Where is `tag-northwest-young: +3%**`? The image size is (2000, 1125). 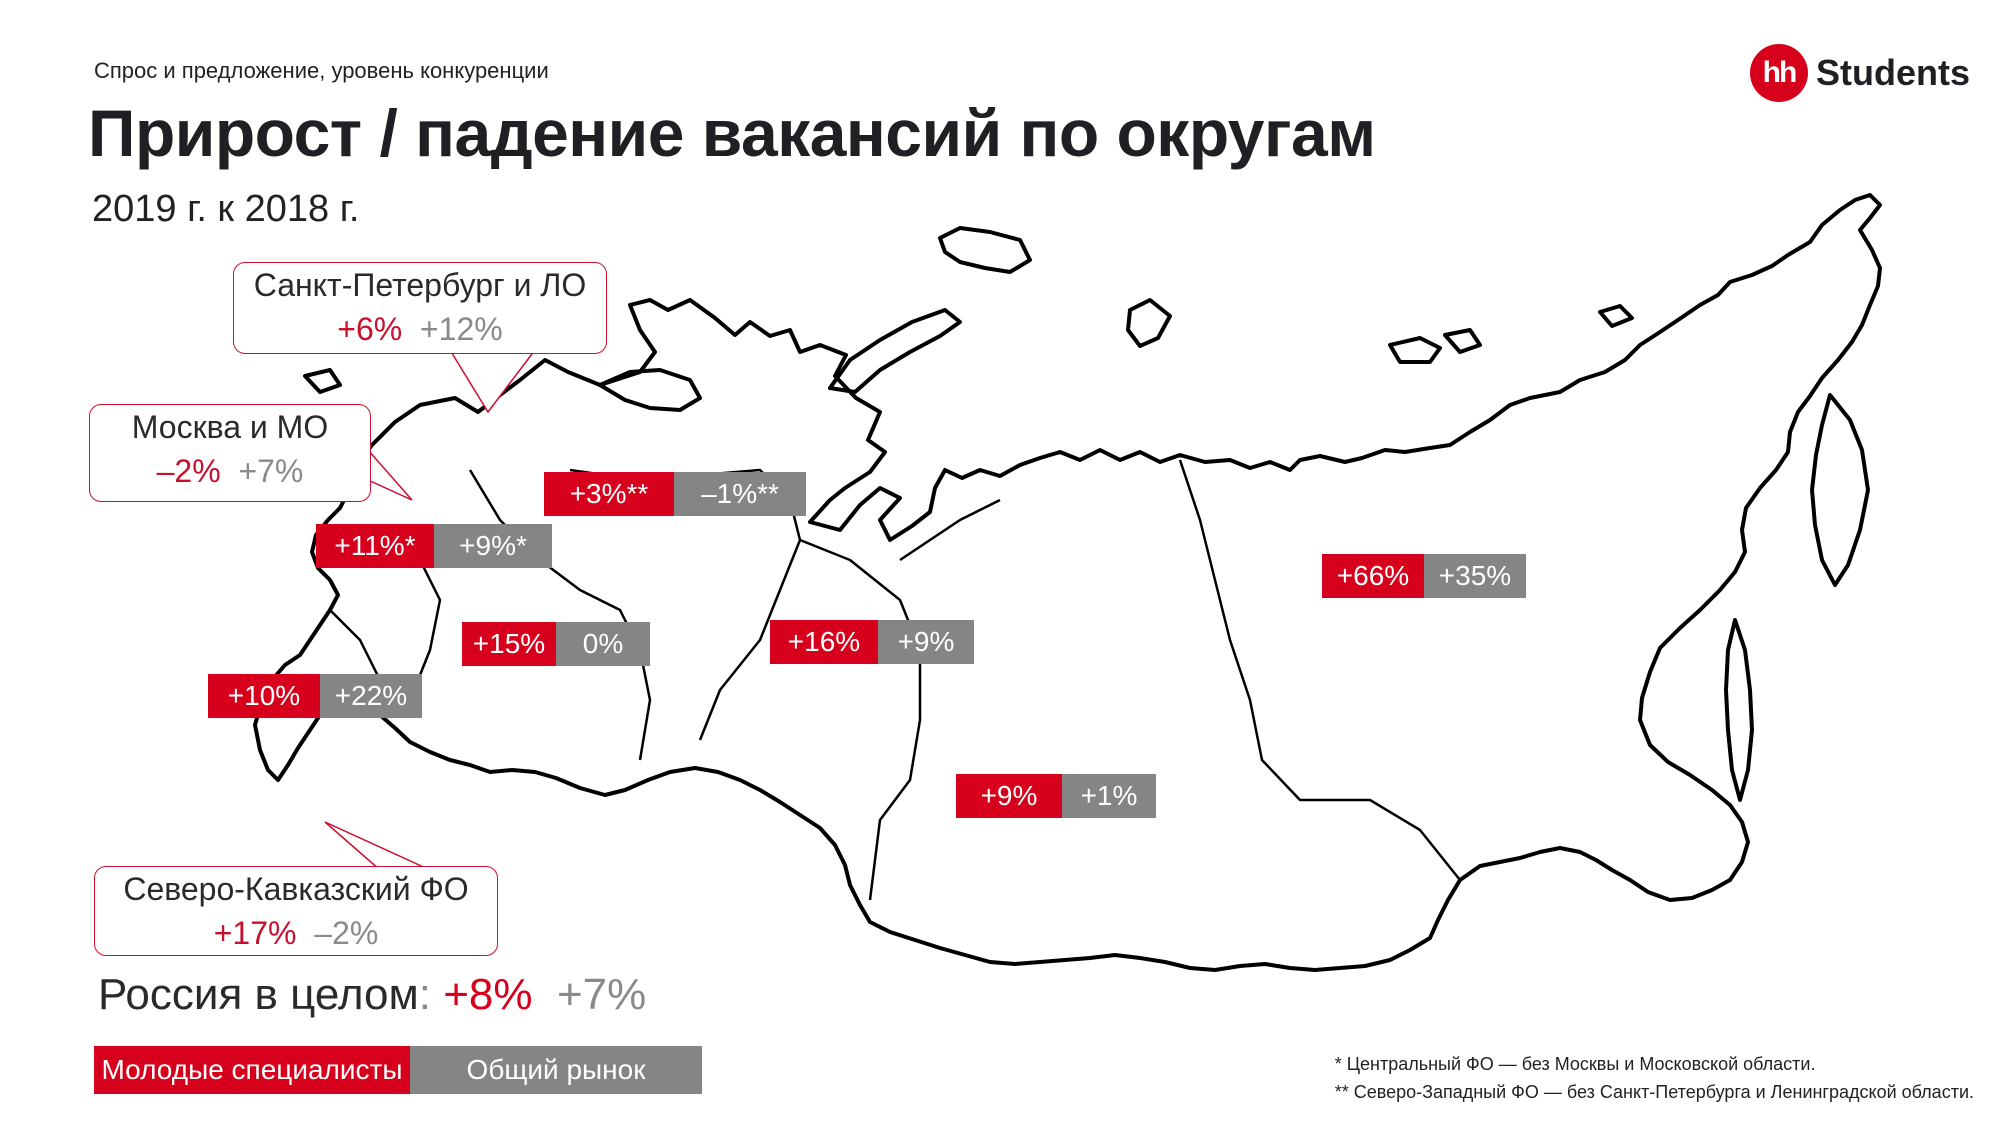
tag-northwest-young: +3%** is located at coordinates (609, 494).